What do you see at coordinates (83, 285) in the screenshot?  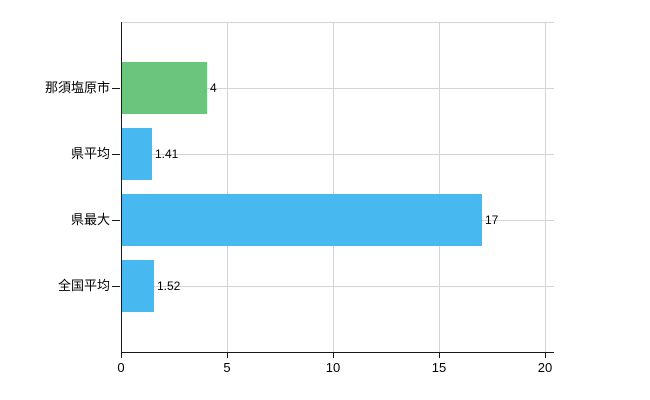 I see `category-label-全国平均: 全国平均` at bounding box center [83, 285].